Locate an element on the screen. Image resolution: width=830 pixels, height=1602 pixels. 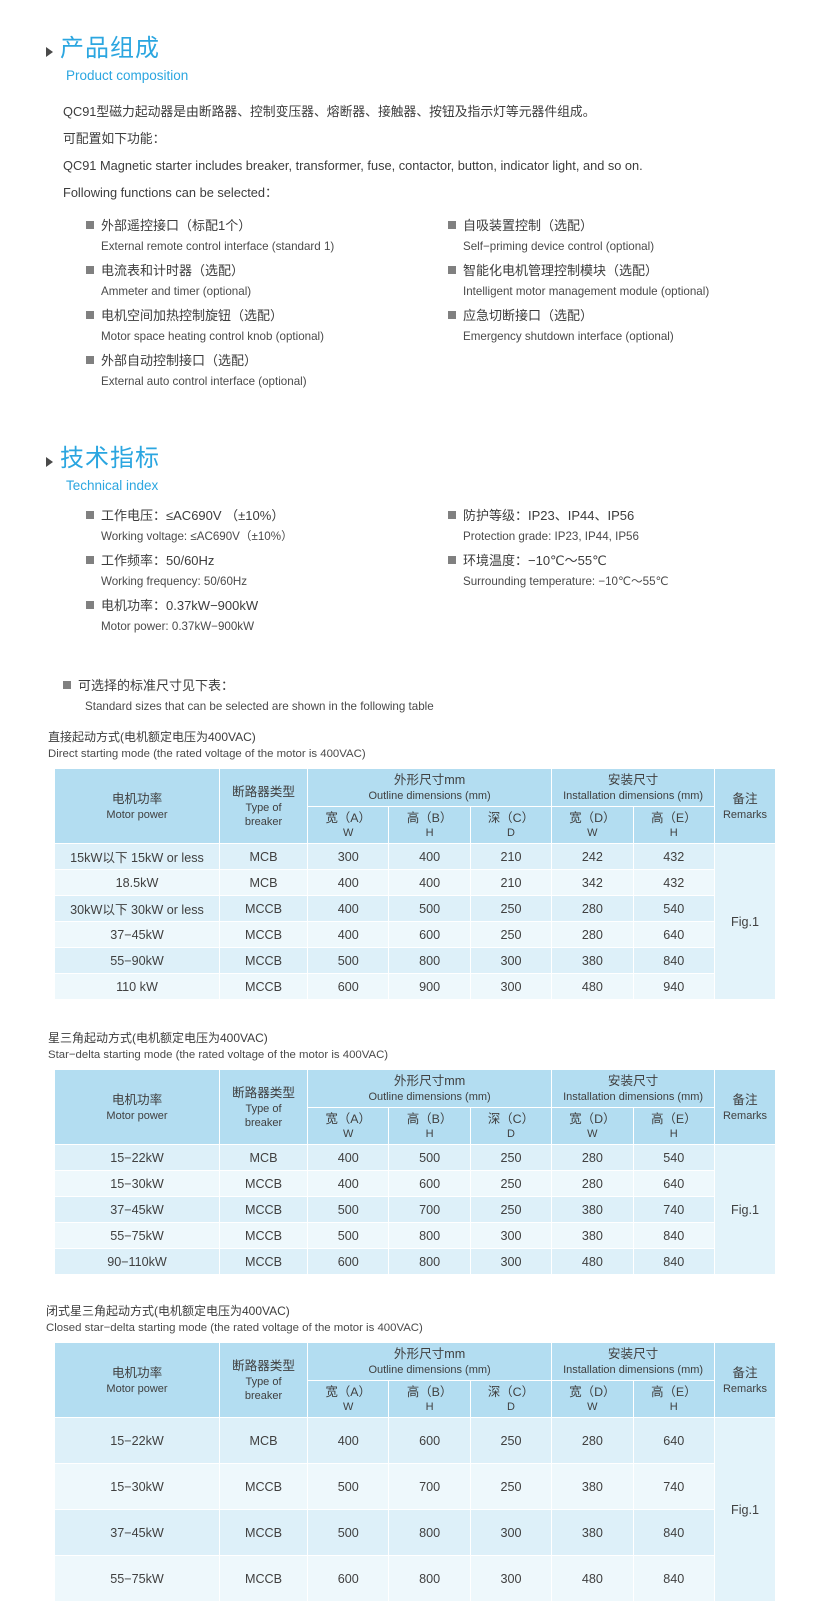
feature-label-cn: 智能化电机管理控制模块（选配） is located at coordinates (561, 270).